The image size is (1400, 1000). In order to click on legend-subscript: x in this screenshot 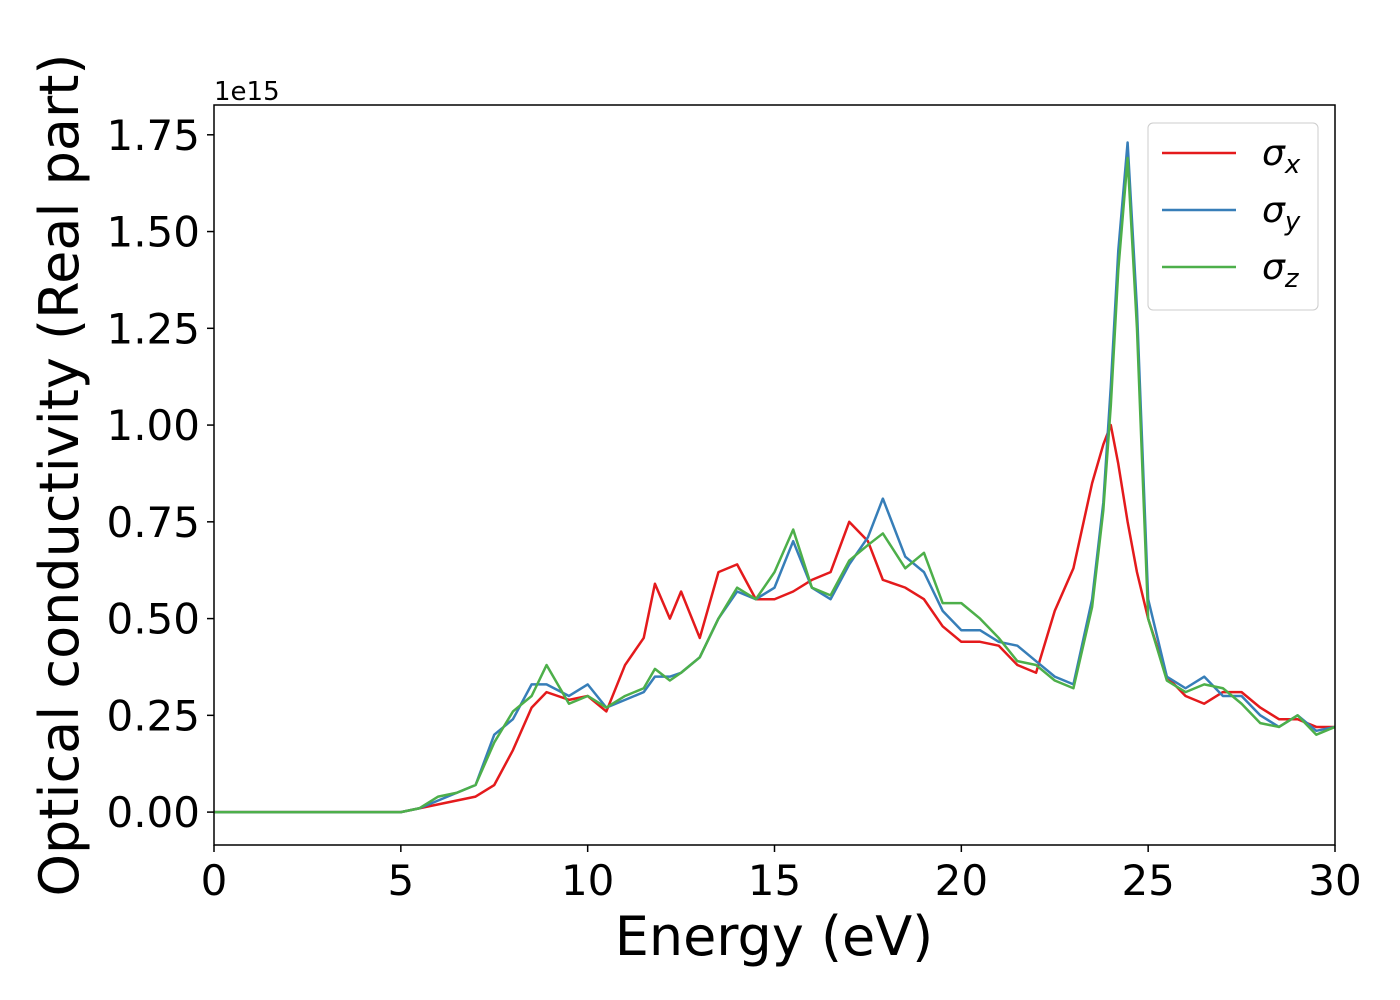, I will do `click(1292, 165)`.